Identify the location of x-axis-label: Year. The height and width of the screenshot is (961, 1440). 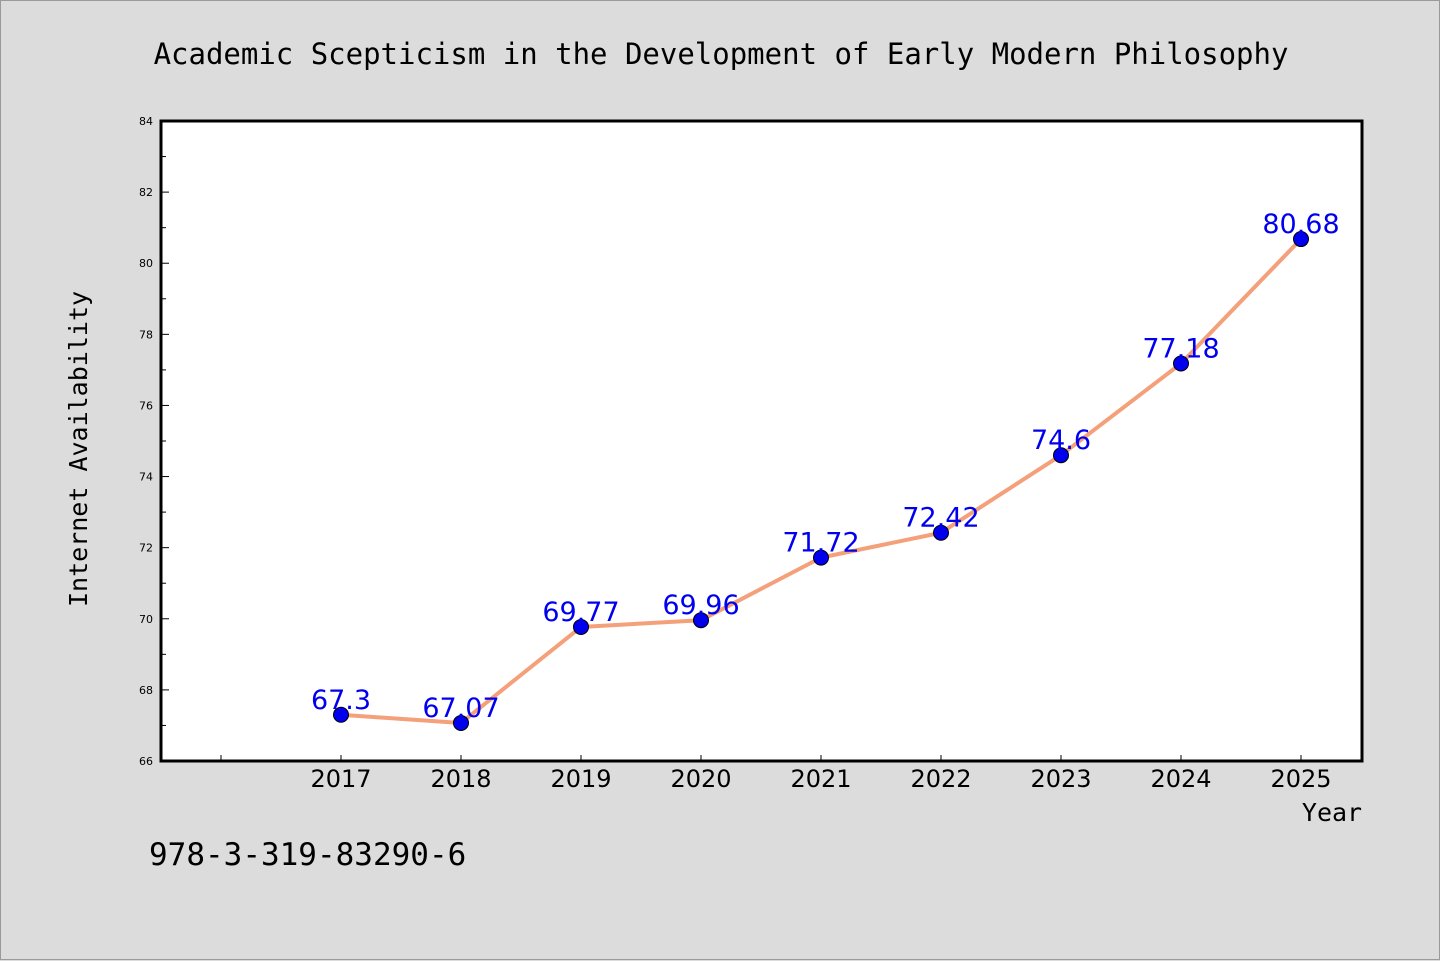
(1332, 812).